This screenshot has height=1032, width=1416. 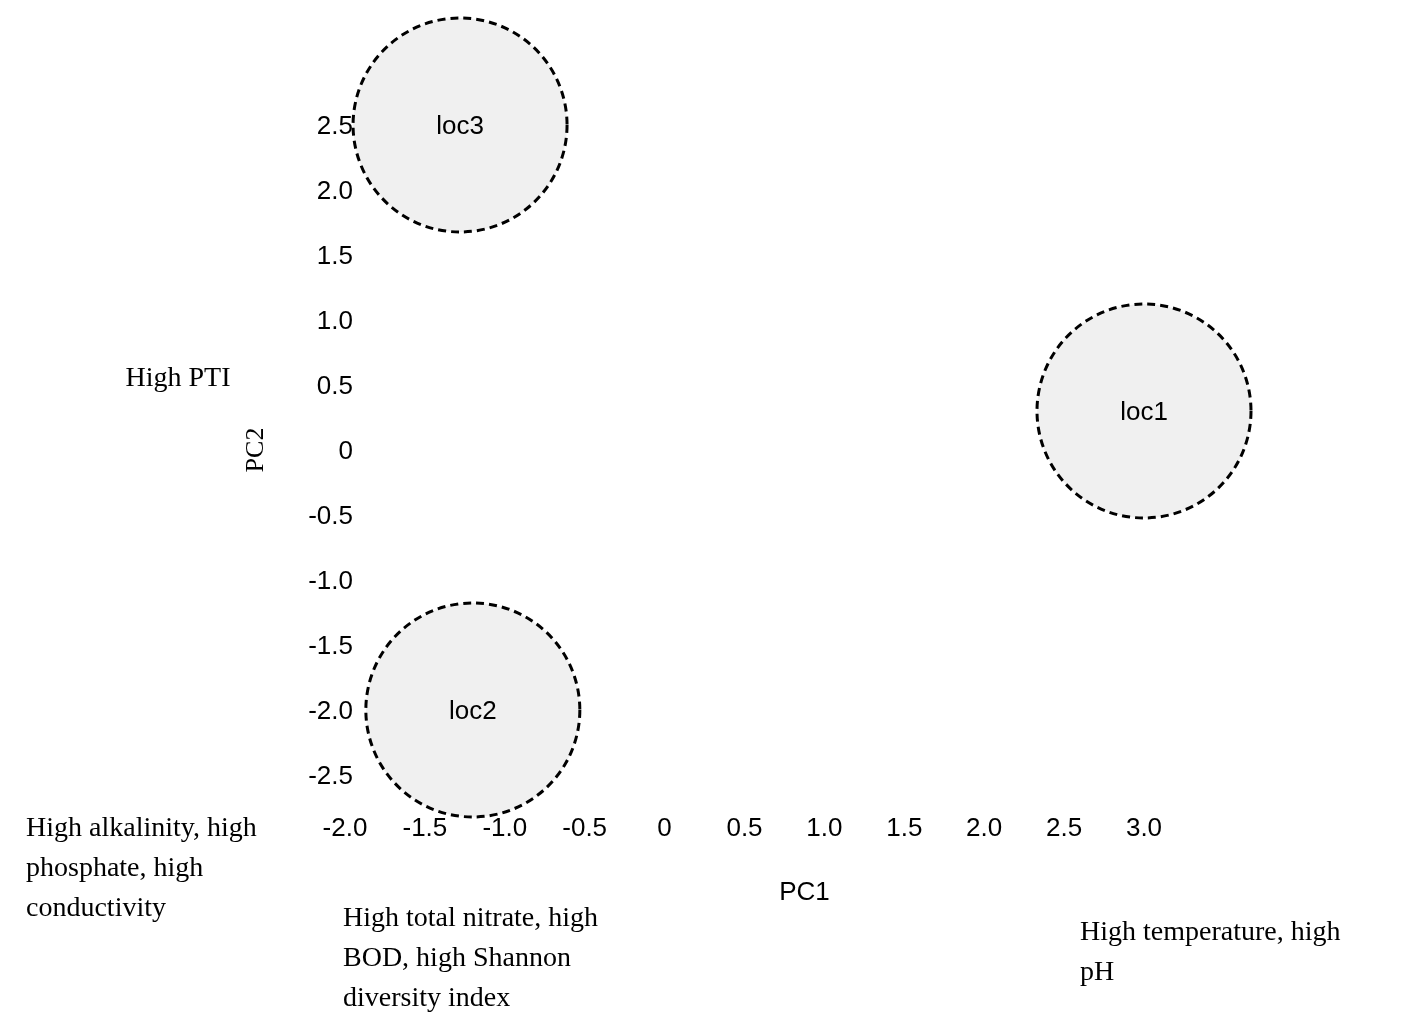 What do you see at coordinates (330, 580) in the screenshot?
I see `y-tick-label: -1.0` at bounding box center [330, 580].